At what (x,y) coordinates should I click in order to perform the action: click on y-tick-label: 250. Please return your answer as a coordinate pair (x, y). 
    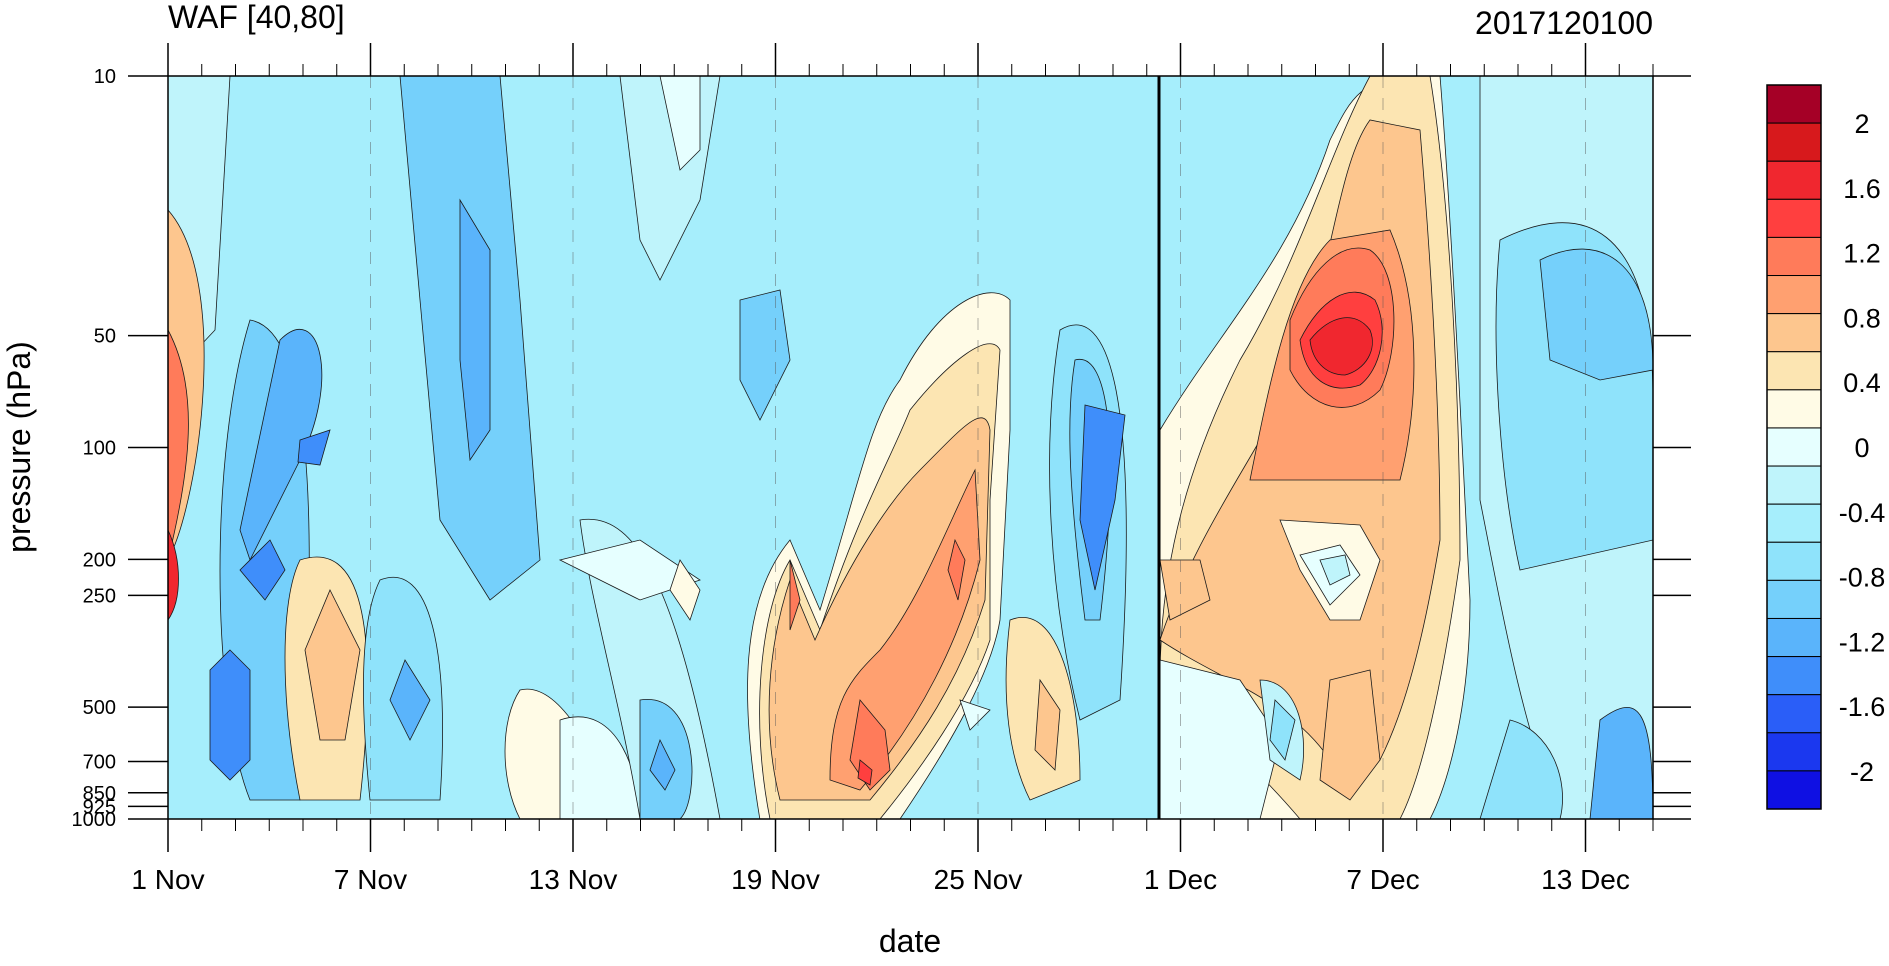
    Looking at the image, I should click on (99, 596).